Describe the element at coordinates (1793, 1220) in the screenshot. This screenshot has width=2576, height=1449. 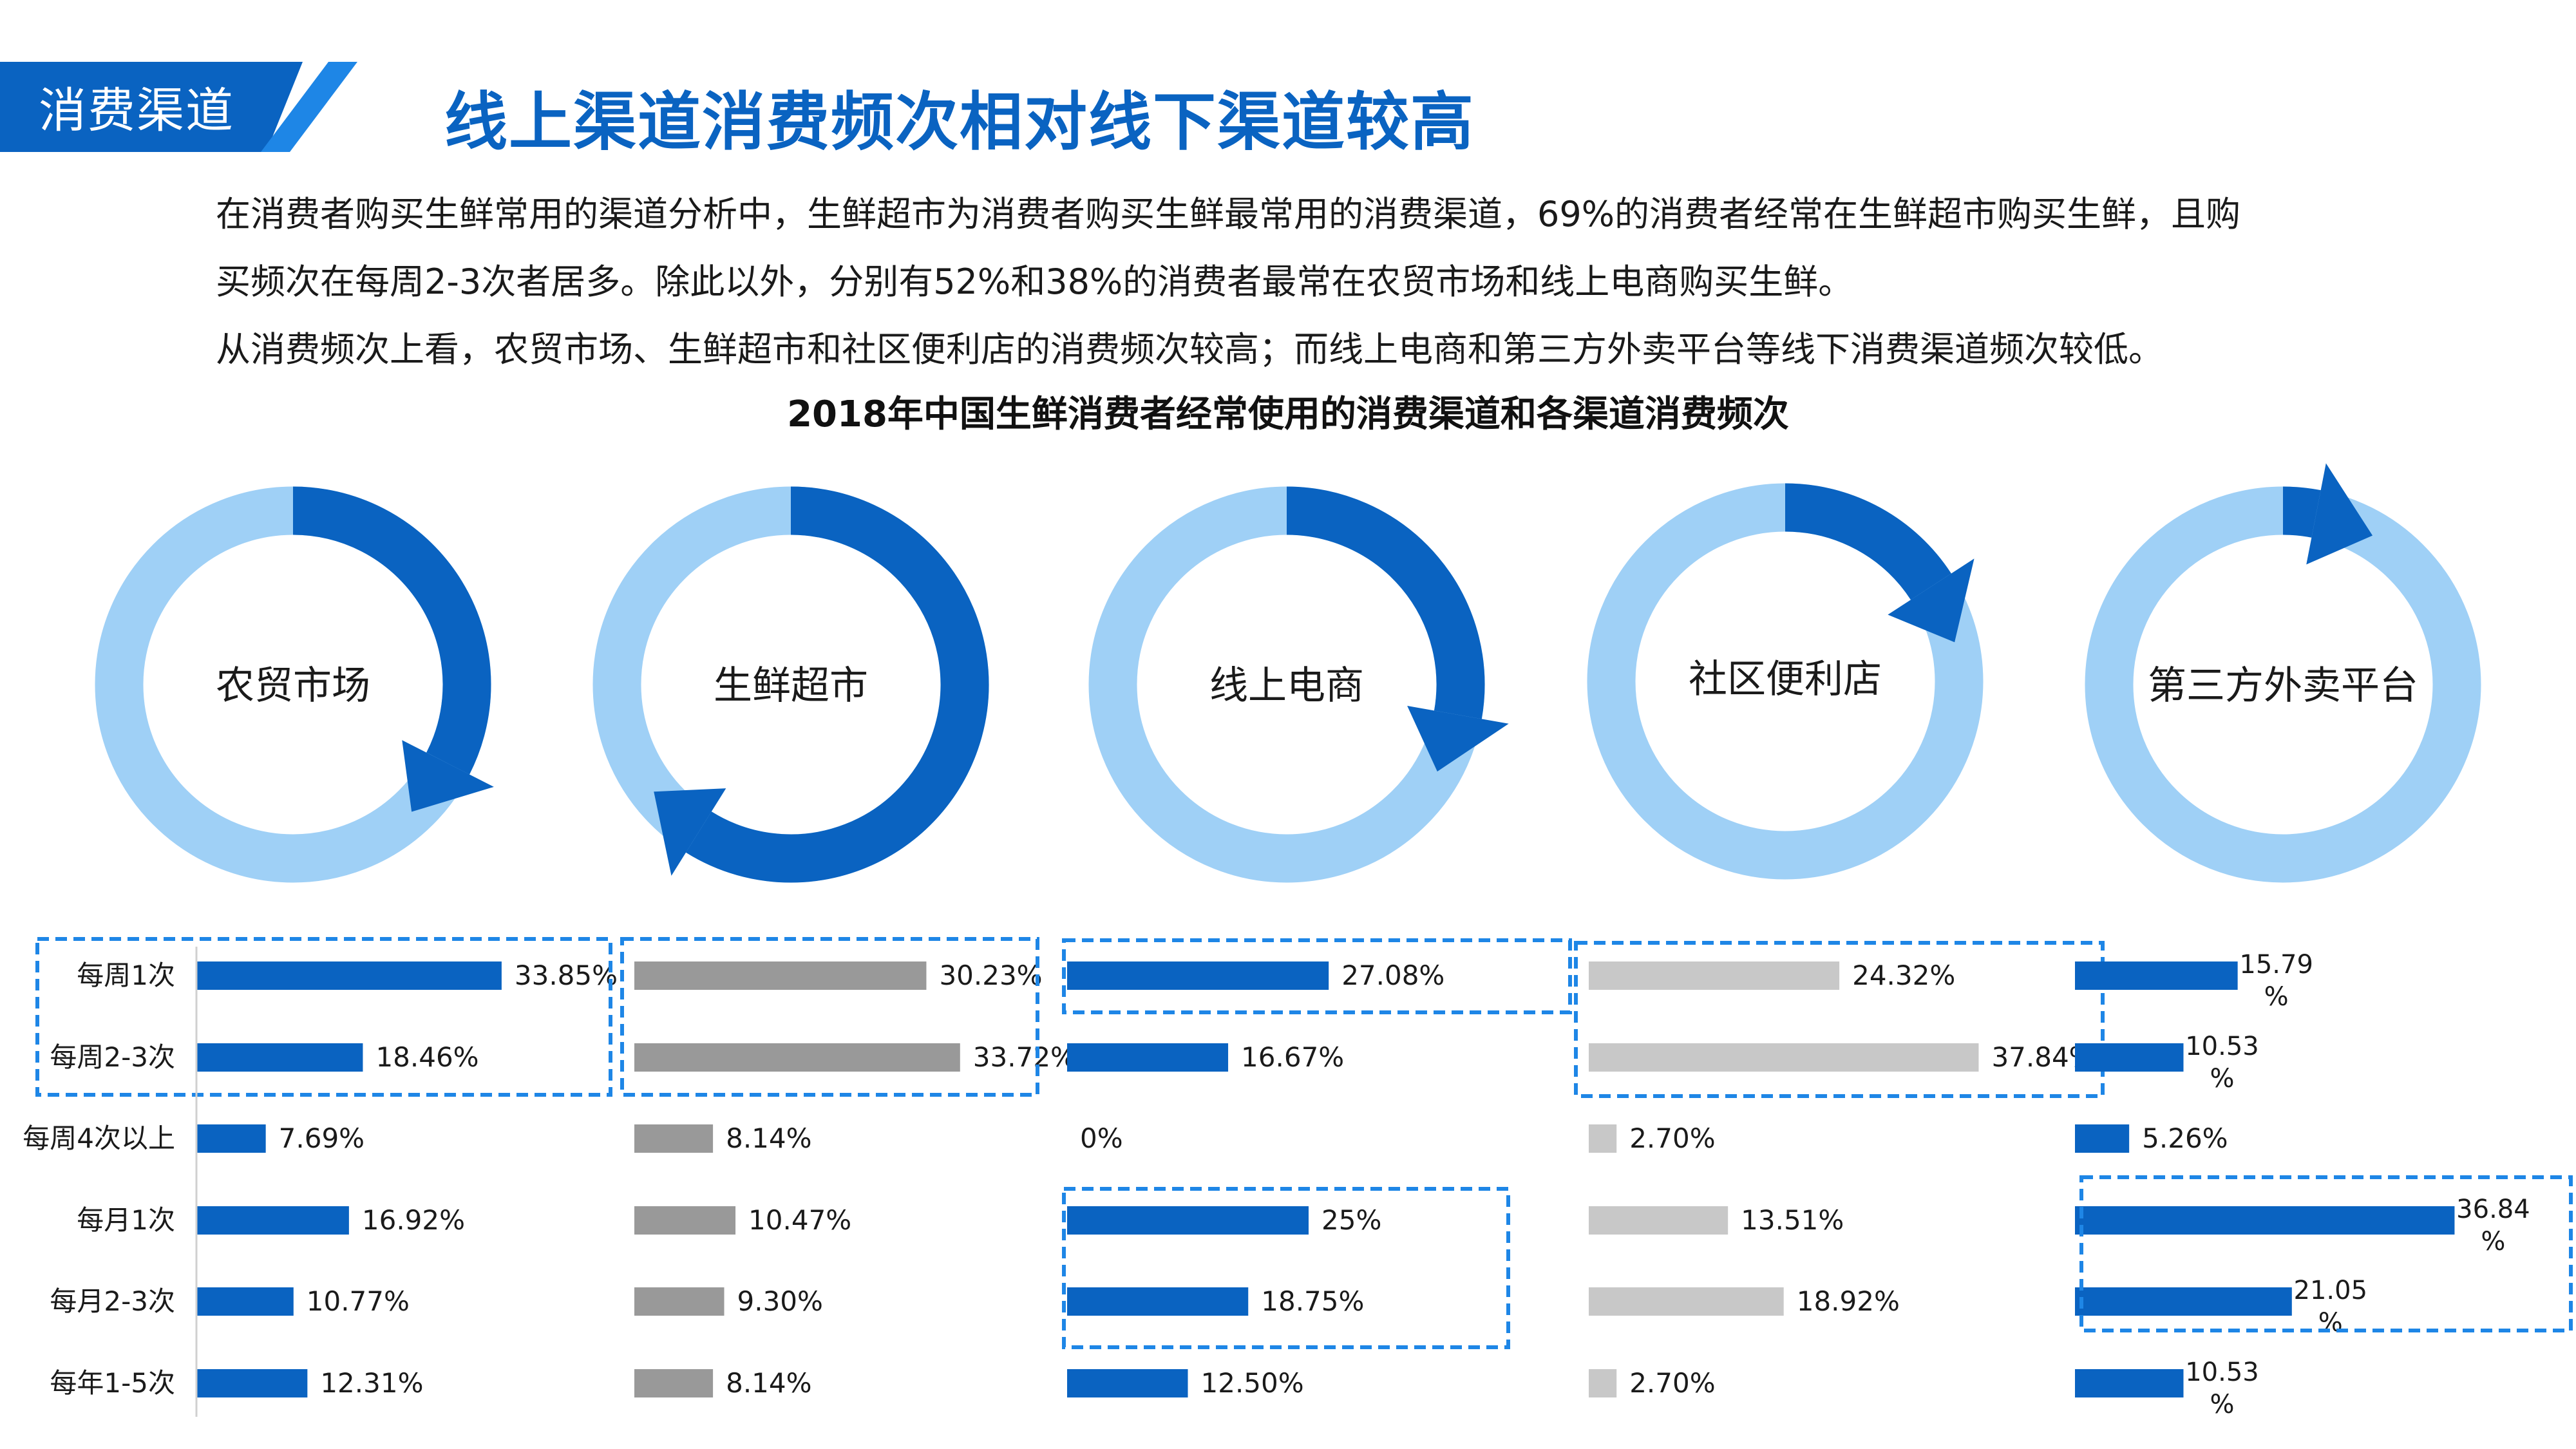
I see `data-label-4-4: 13.51%` at that location.